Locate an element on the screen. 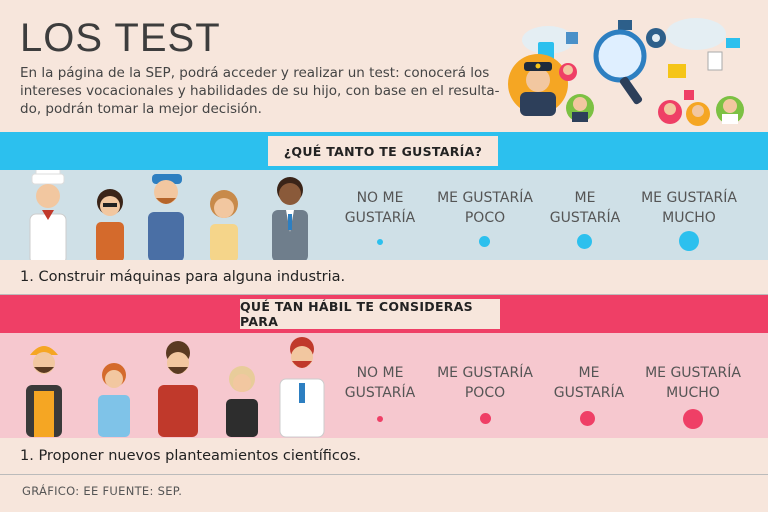  professions-collage is located at coordinates (626, 72).